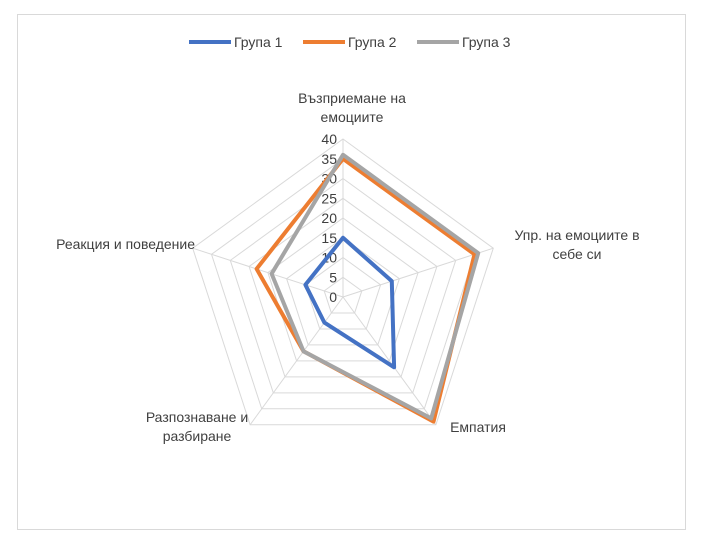  I want to click on legend-label: Група 2, so click(372, 42).